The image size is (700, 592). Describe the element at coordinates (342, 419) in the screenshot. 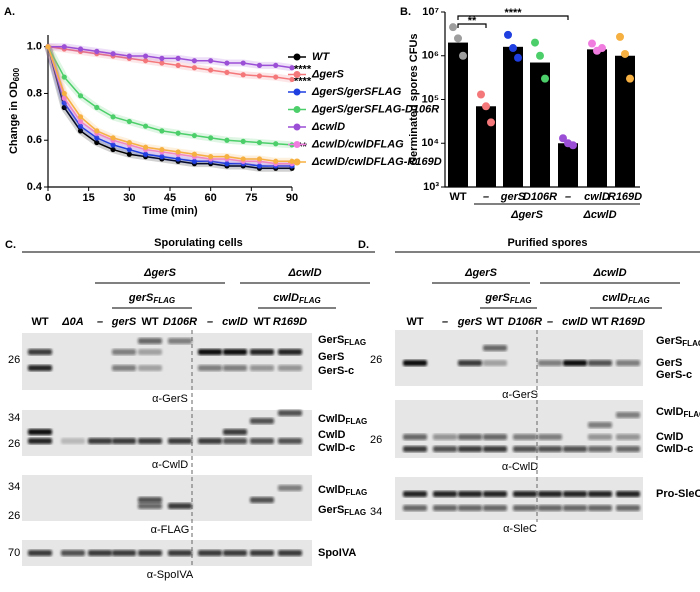

I see `band-label: CwlDFLAG` at that location.